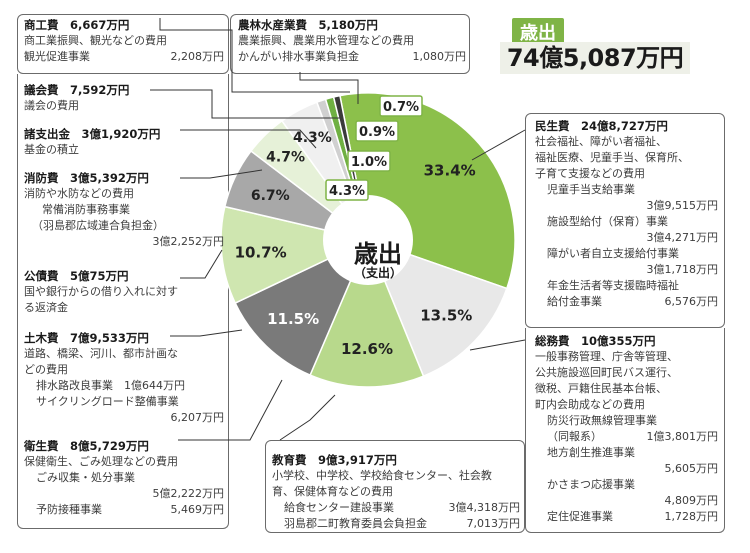 The width and height of the screenshot is (750, 553). I want to click on cat-minsei-line-0: 社会福祉、障がい者福祉、, so click(601, 141).